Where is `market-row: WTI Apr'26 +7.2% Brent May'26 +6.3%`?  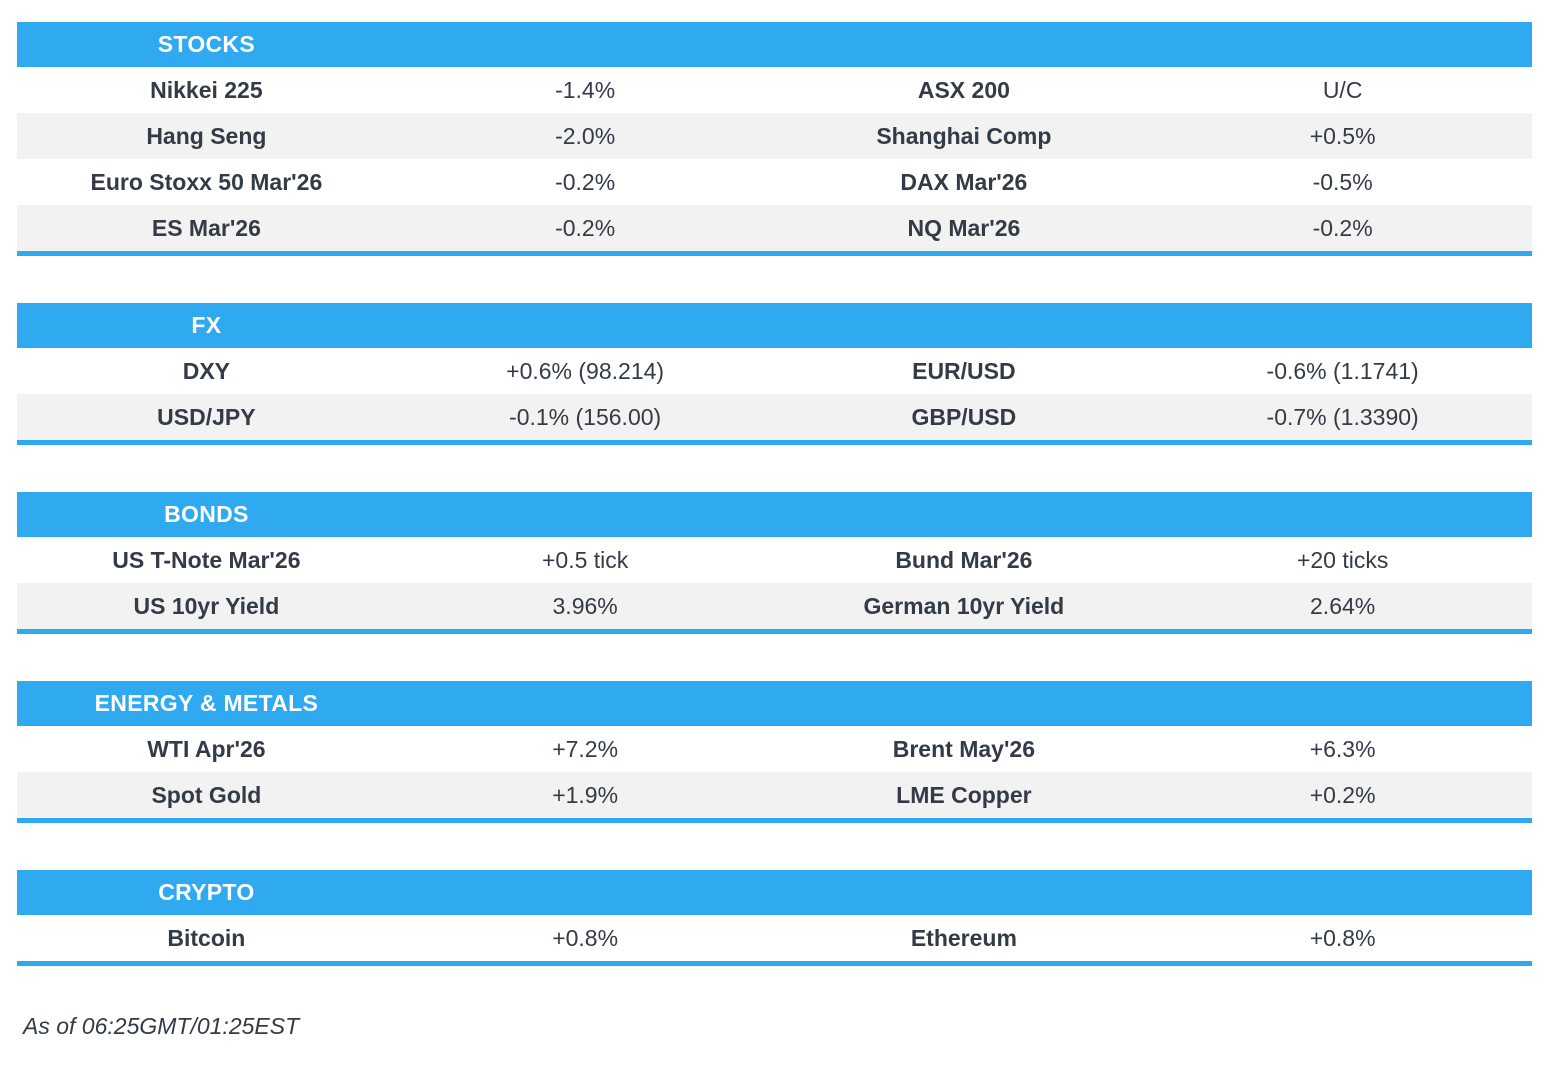 market-row: WTI Apr'26 +7.2% Brent May'26 +6.3% is located at coordinates (774, 749).